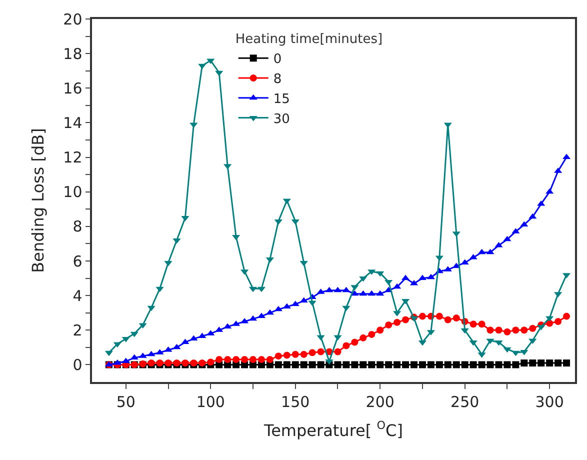  I want to click on y-tick-label: 18, so click(72, 53).